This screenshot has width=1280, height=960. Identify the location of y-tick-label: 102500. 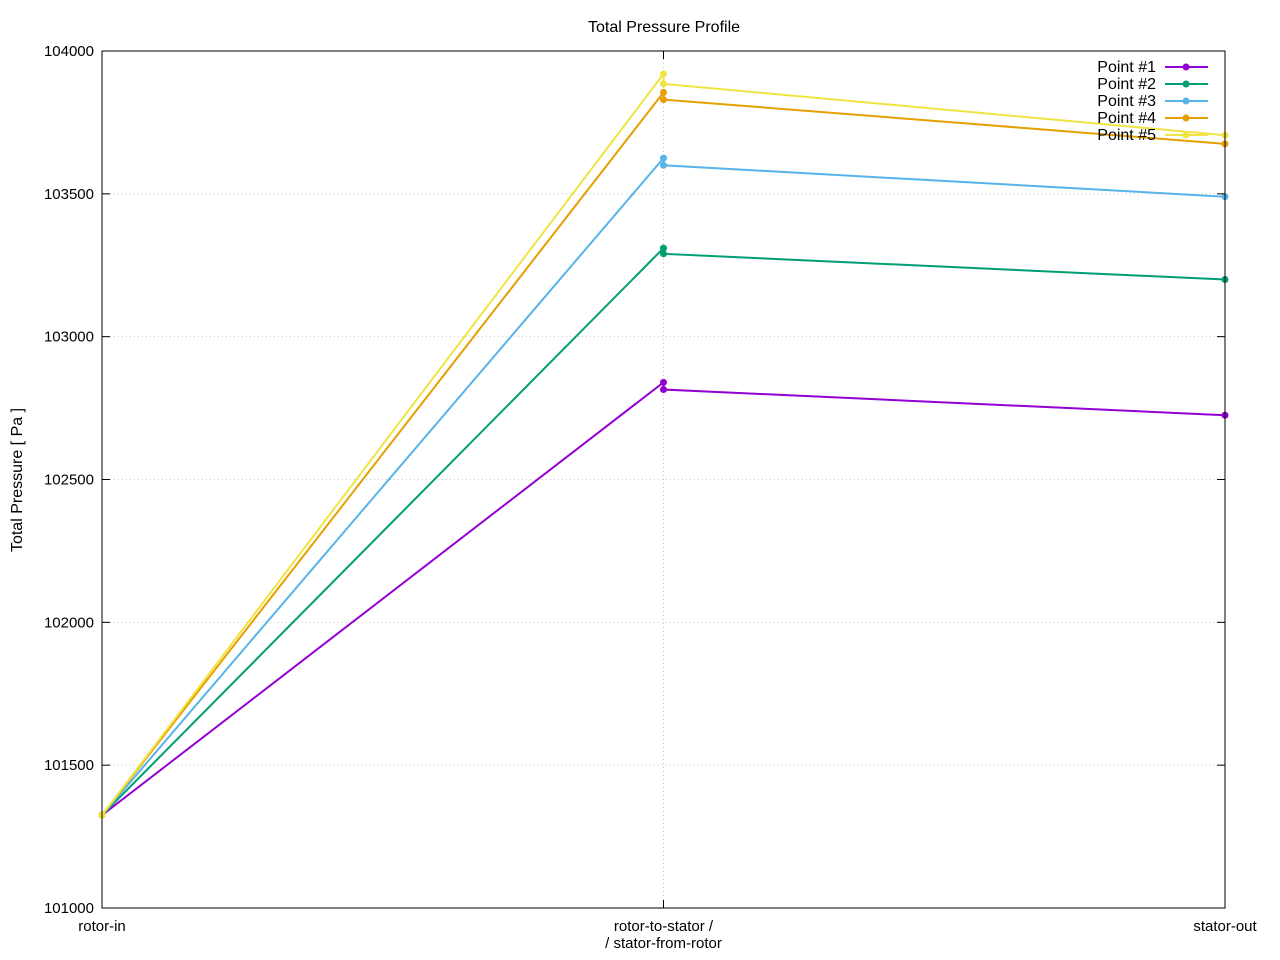
(69, 480).